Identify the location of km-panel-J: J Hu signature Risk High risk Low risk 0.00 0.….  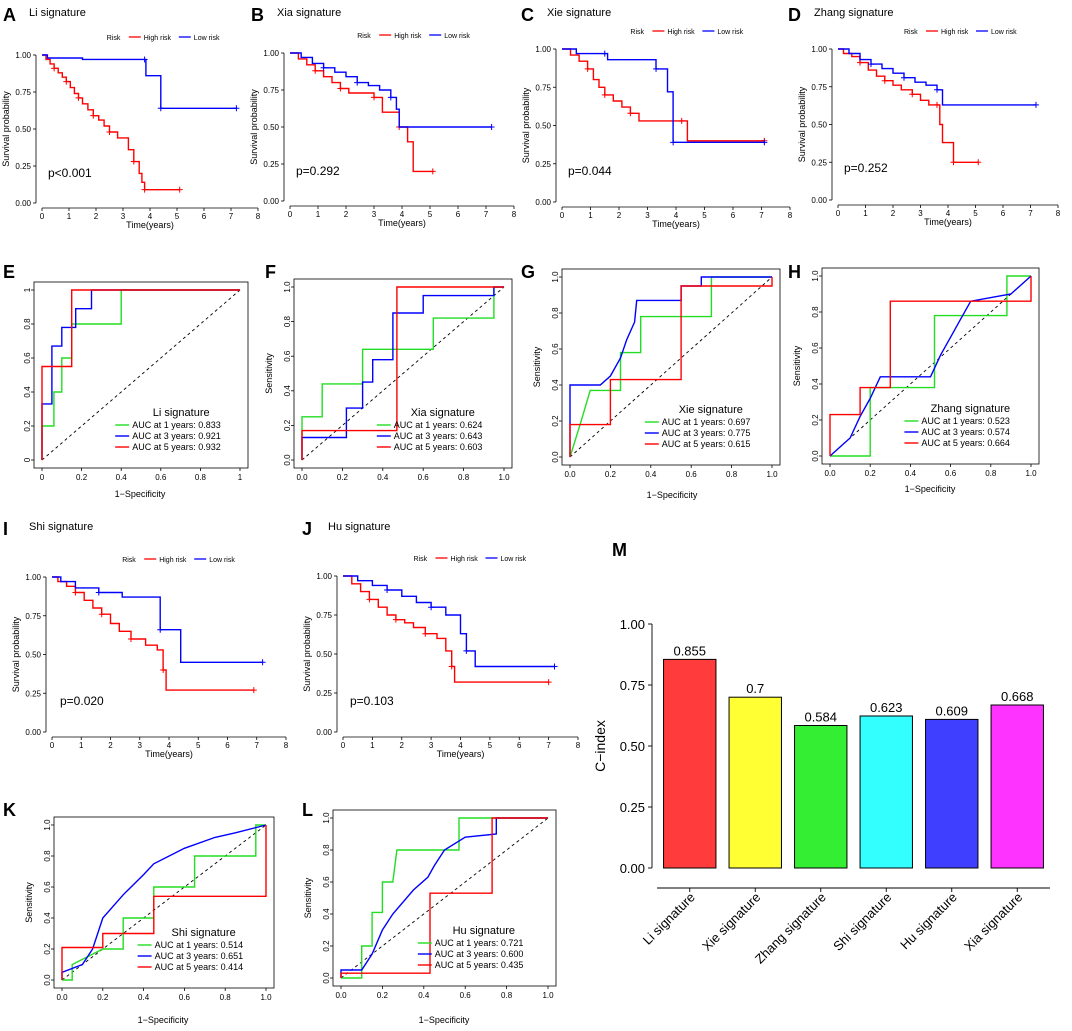
(441, 639).